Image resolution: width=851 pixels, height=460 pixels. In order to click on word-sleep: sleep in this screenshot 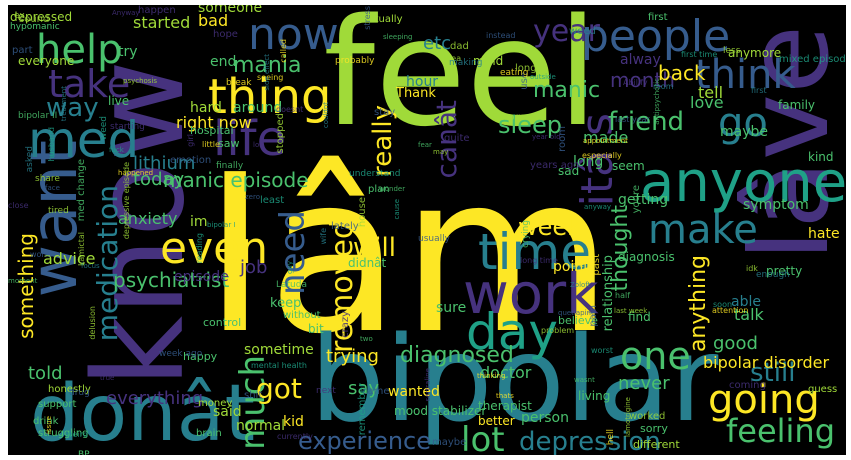, I will do `click(530, 125)`.